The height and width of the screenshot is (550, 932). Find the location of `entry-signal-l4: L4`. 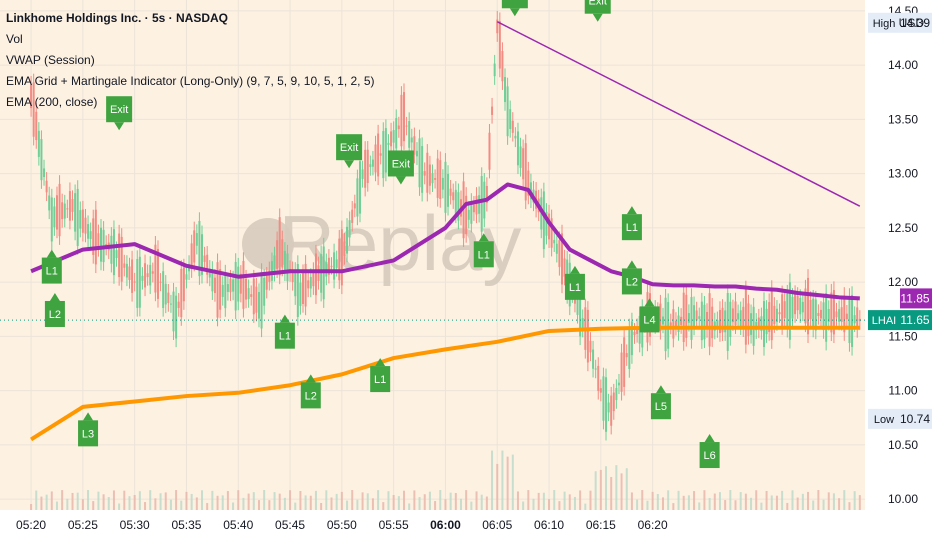

entry-signal-l4: L4 is located at coordinates (649, 315).